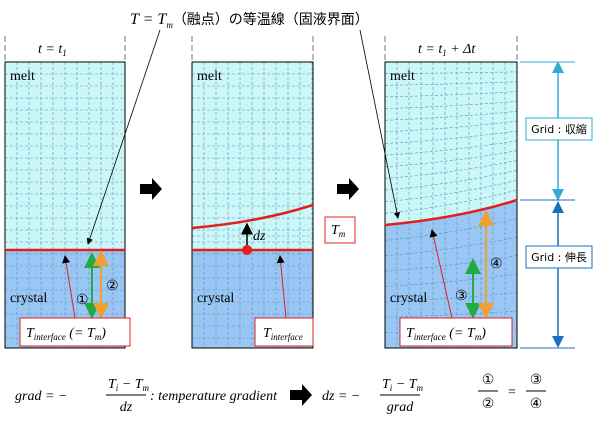  What do you see at coordinates (488, 404) in the screenshot?
I see `ratio: ②` at bounding box center [488, 404].